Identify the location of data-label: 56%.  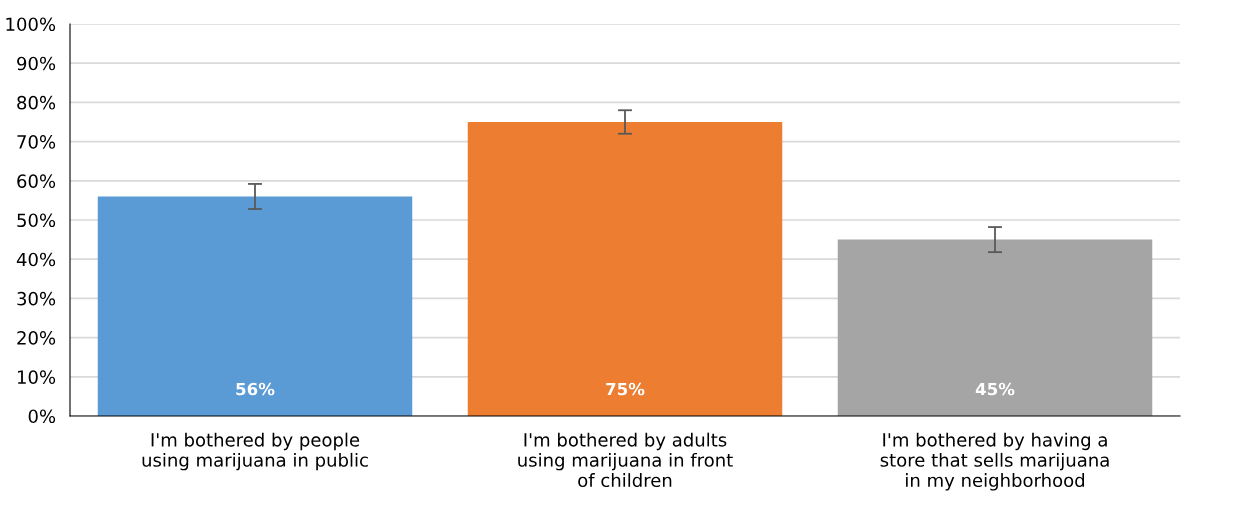
(255, 389).